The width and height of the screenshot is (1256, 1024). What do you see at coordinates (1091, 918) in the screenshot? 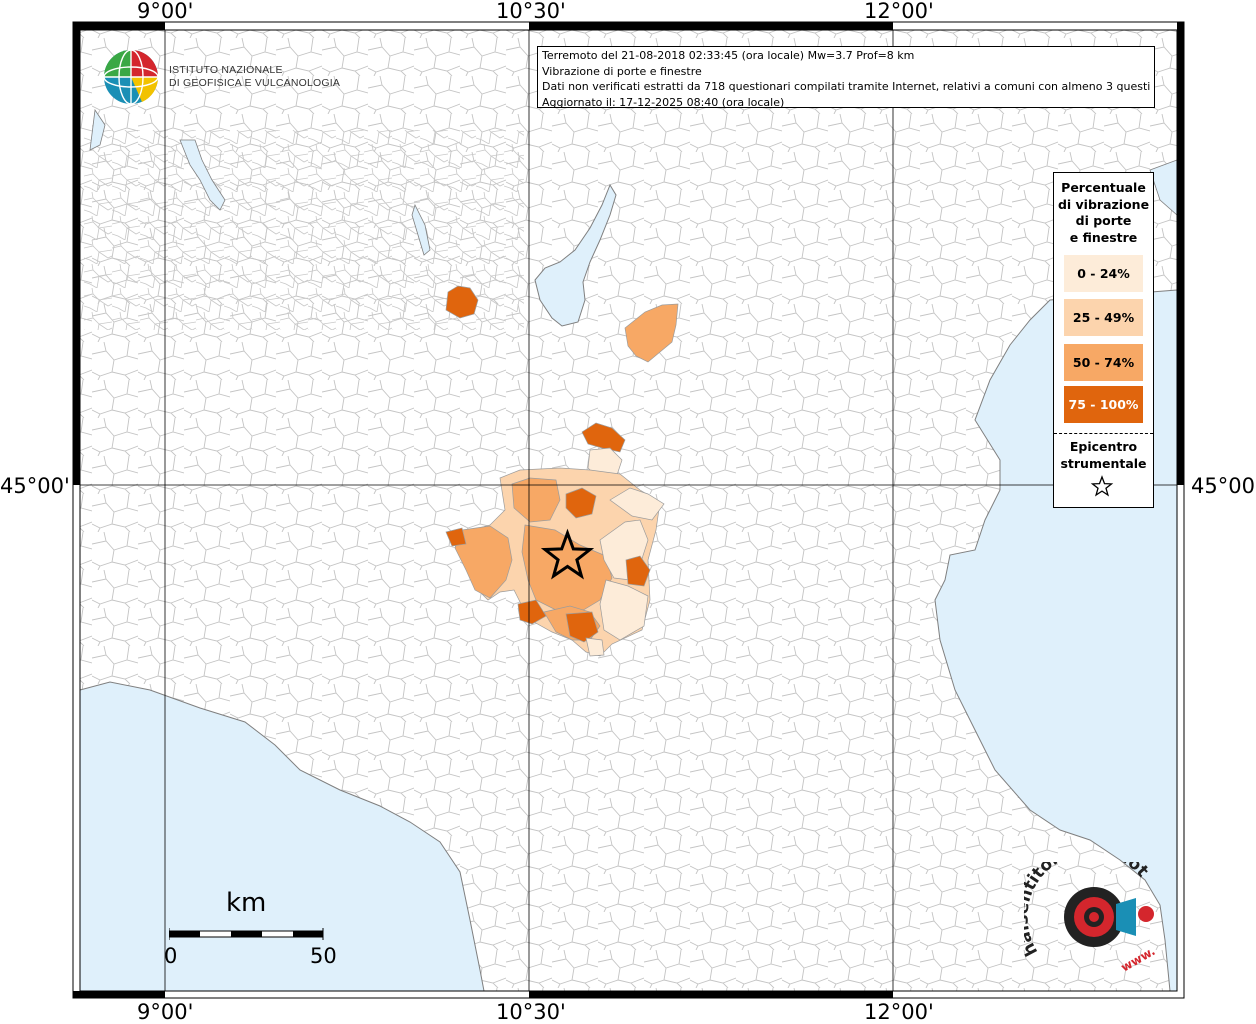
I see `hst-logo-icon: haisentitoilterremoto.it www.` at bounding box center [1091, 918].